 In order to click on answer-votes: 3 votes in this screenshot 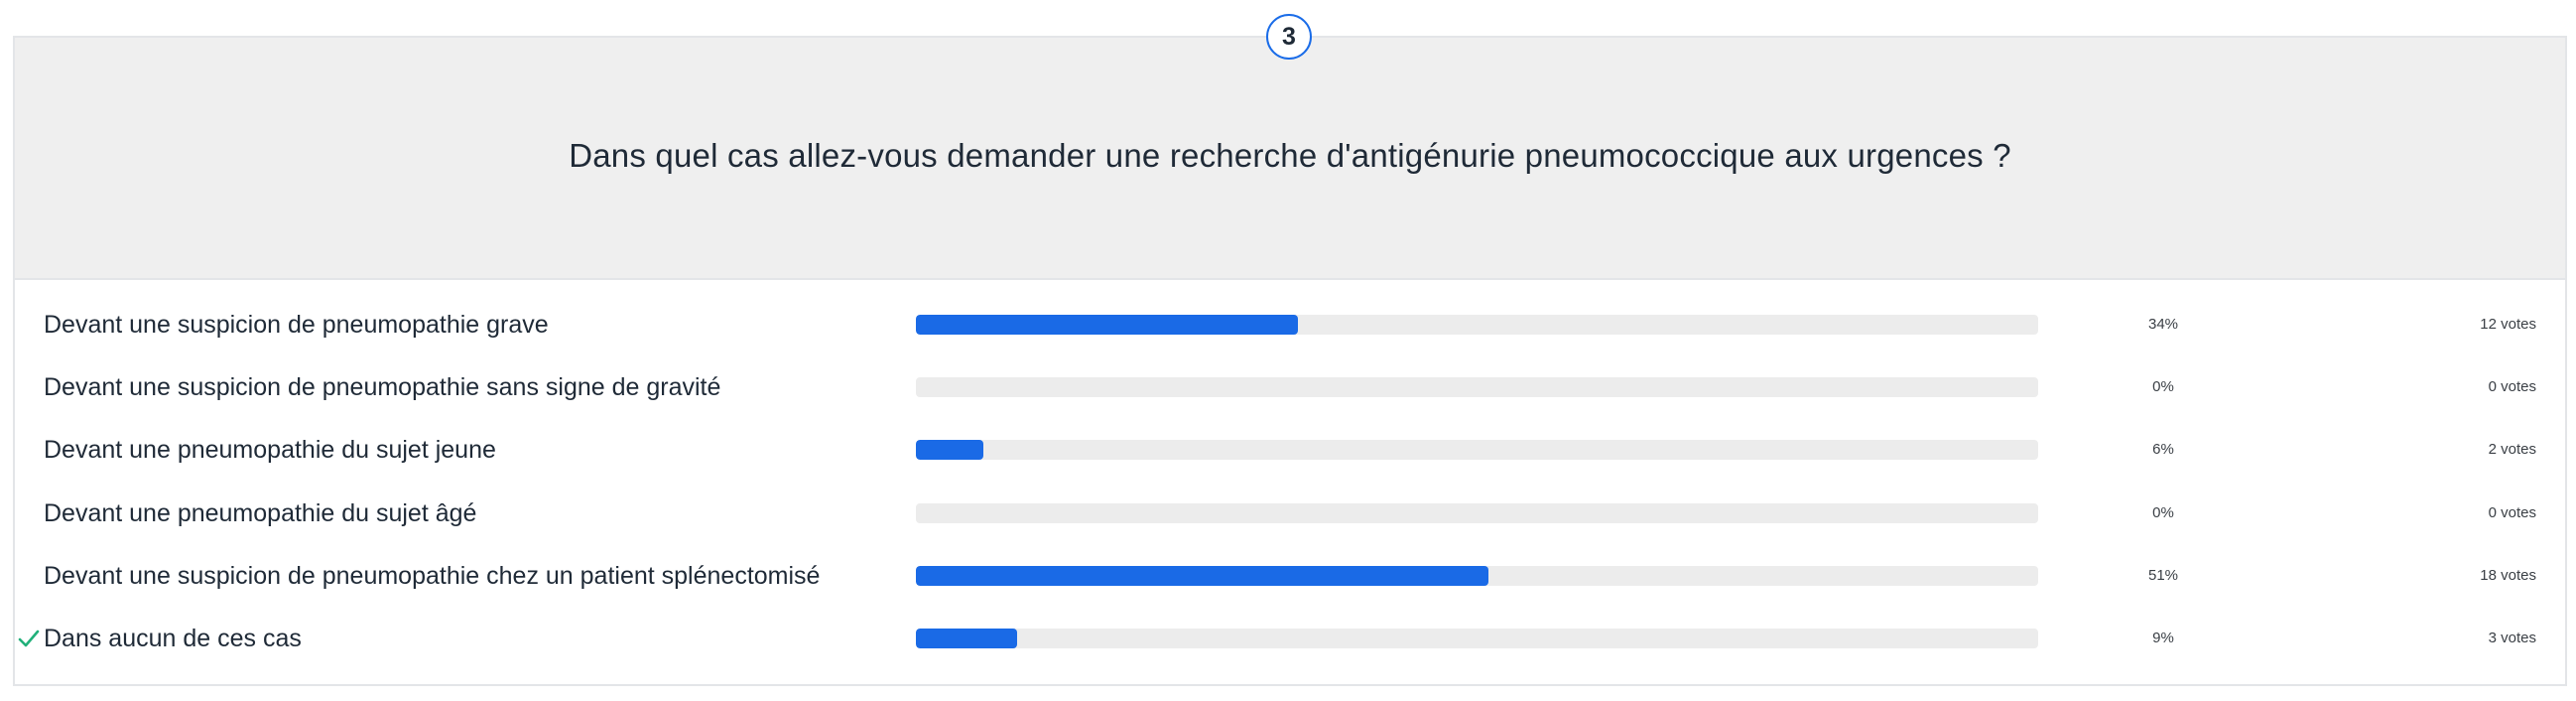, I will do `click(2512, 638)`.